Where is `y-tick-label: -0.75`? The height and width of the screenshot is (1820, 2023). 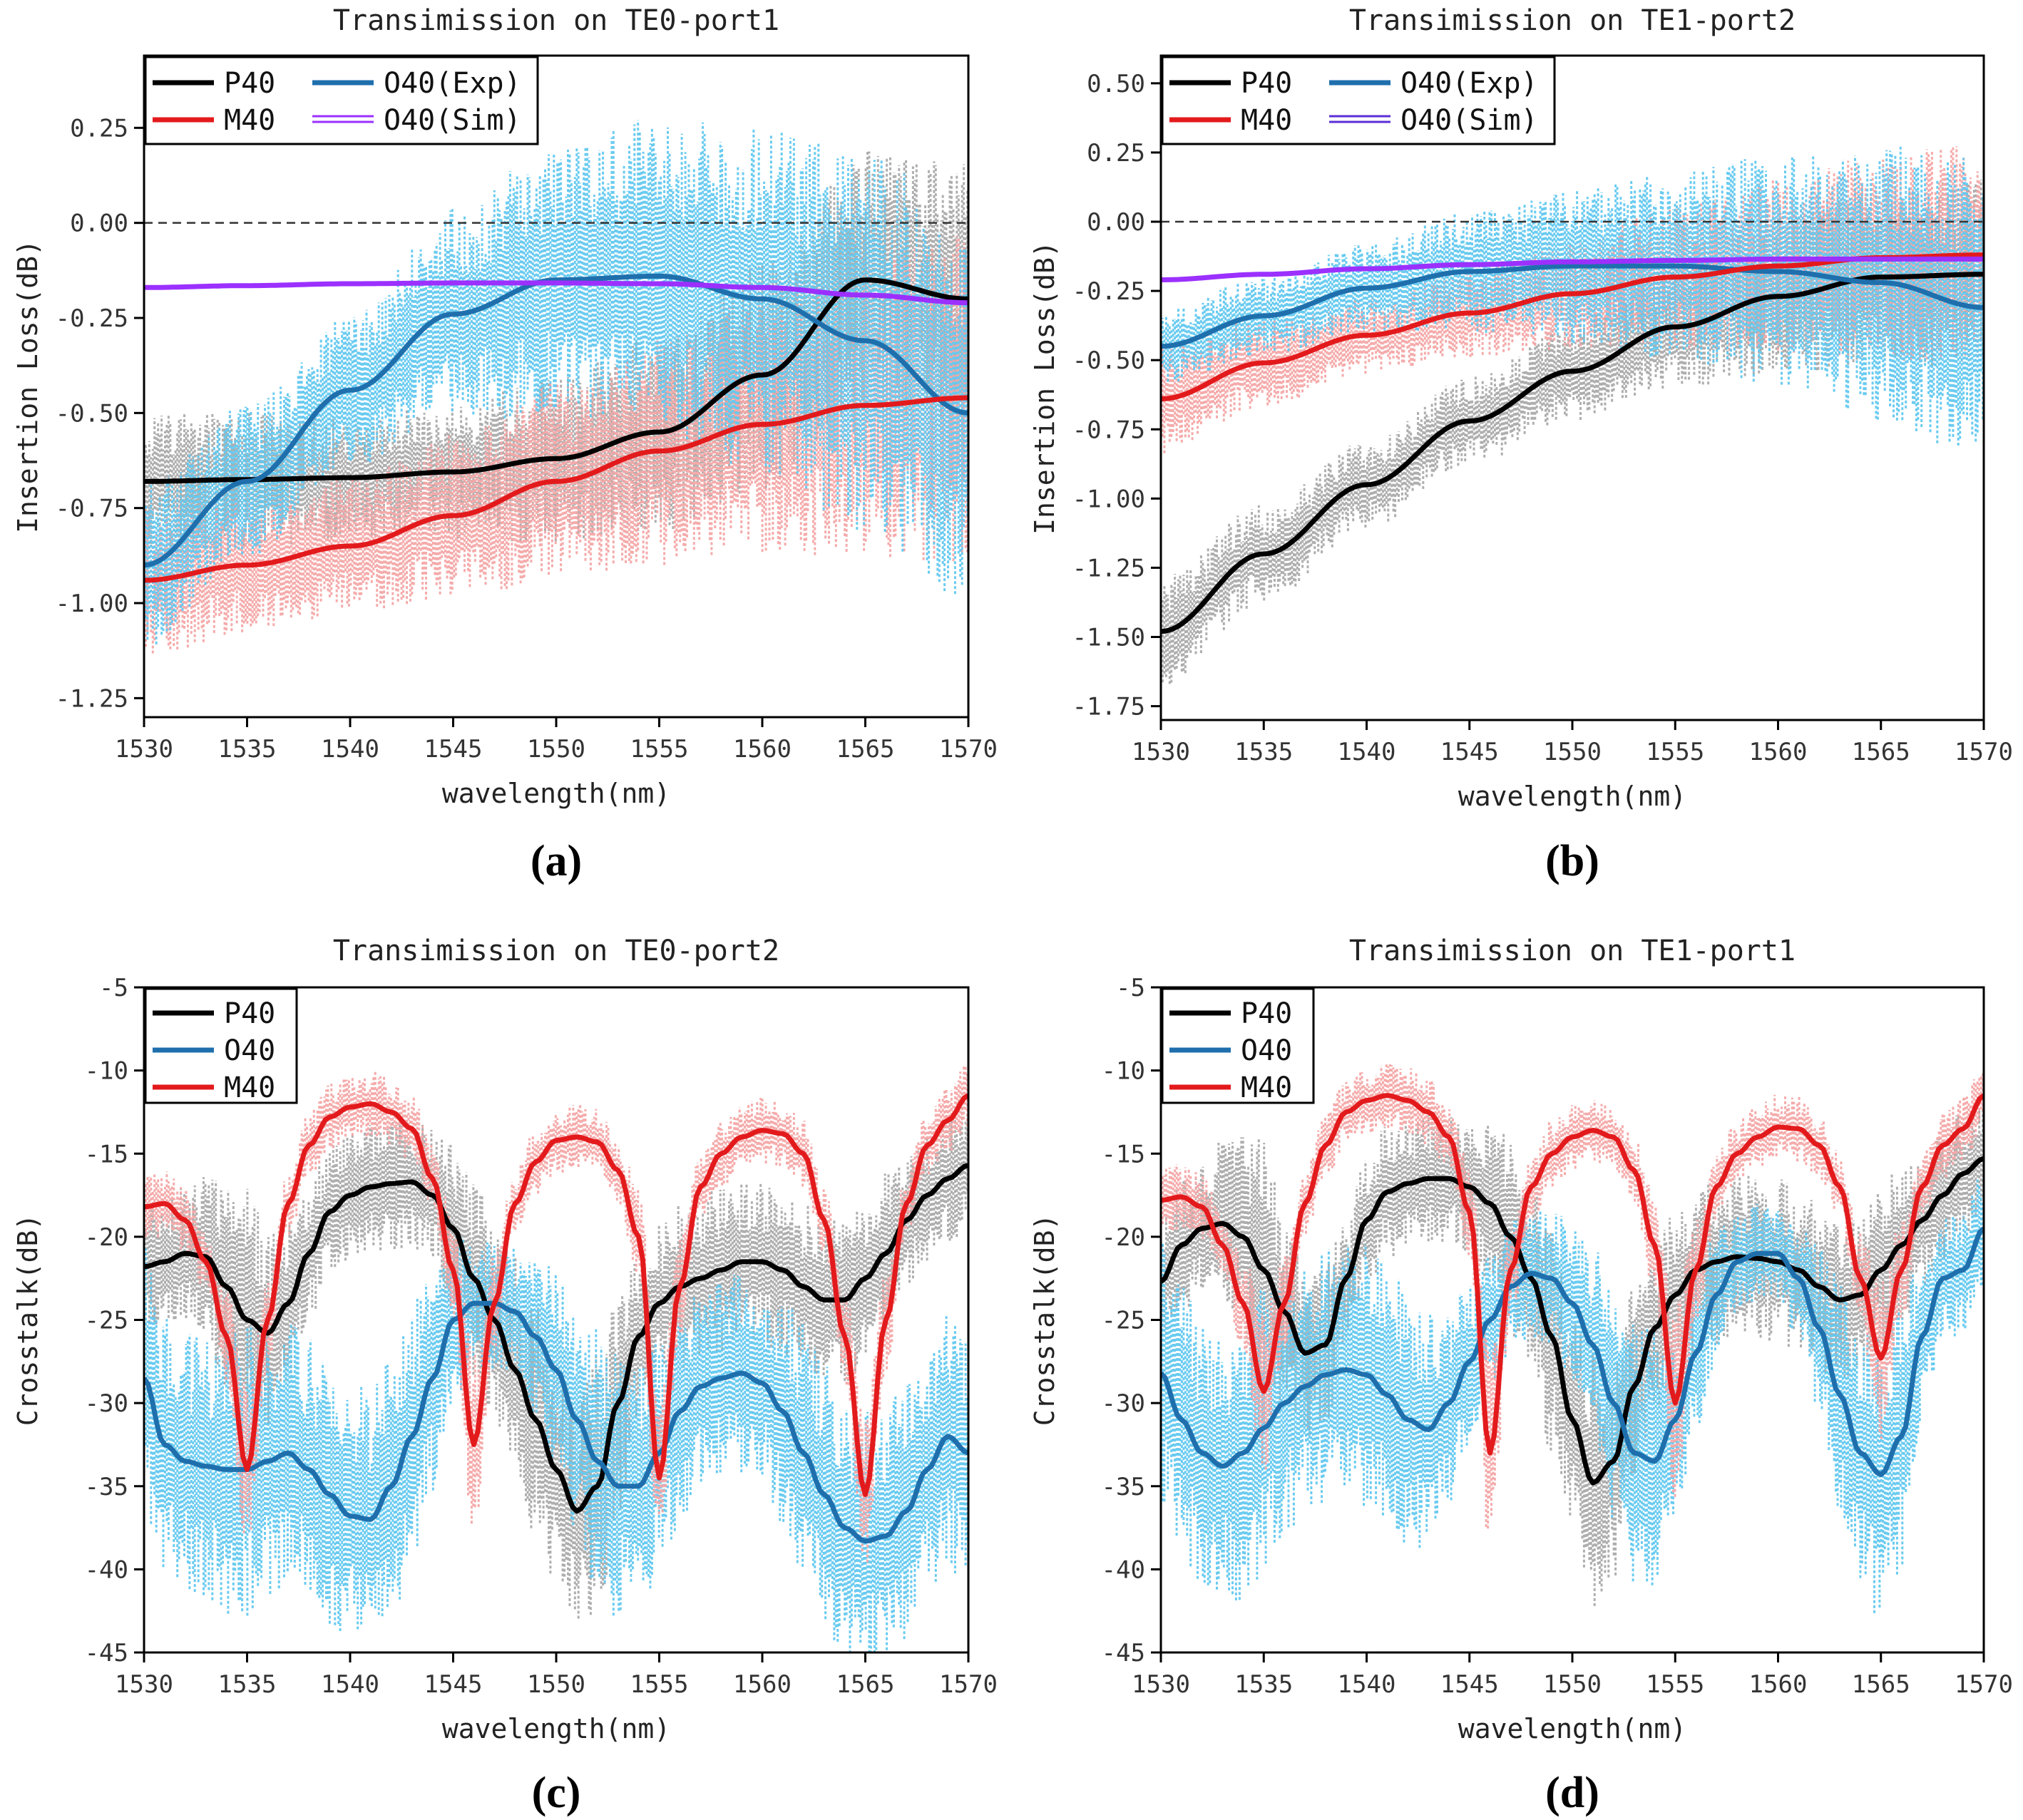
y-tick-label: -0.75 is located at coordinates (1108, 430).